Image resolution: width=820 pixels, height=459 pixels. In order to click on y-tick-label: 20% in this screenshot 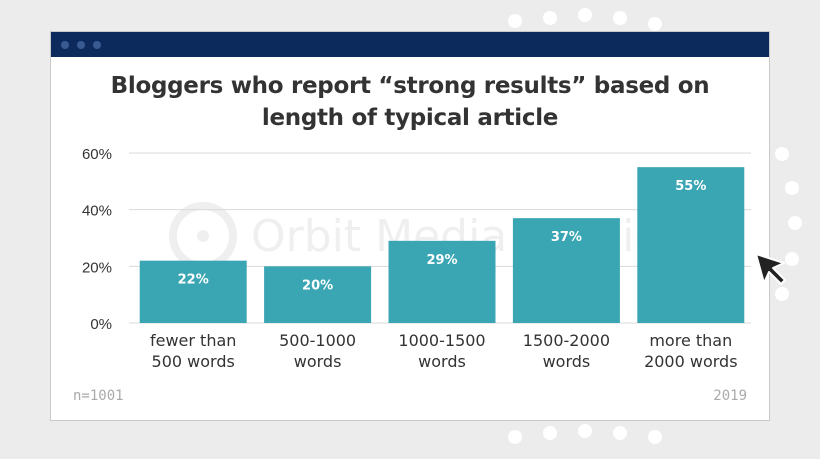, I will do `click(97, 267)`.